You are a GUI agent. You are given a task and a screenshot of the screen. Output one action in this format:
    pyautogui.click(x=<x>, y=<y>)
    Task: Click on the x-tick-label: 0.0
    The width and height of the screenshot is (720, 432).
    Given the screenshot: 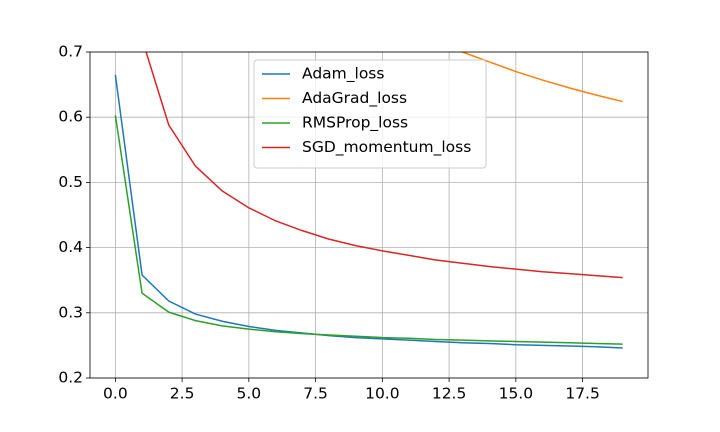 What is the action you would take?
    pyautogui.click(x=115, y=394)
    